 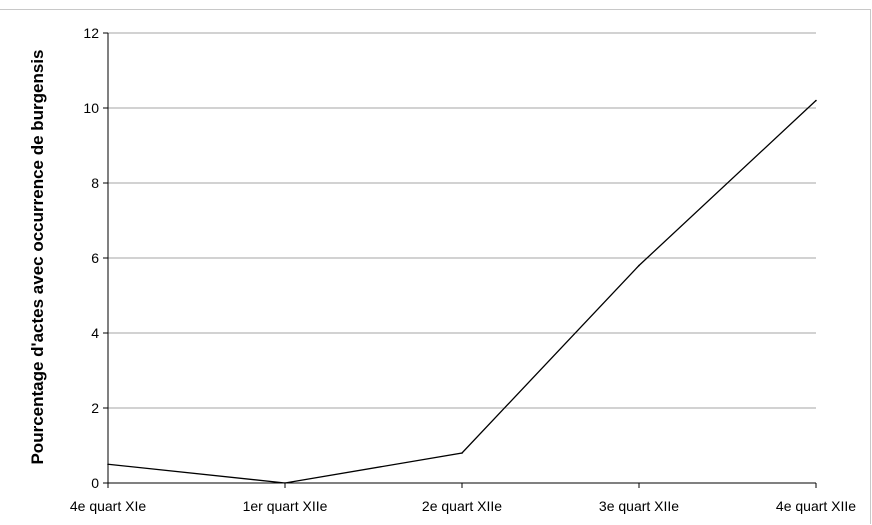 I want to click on x-tick-label: 4e quart XIIe, so click(x=816, y=506).